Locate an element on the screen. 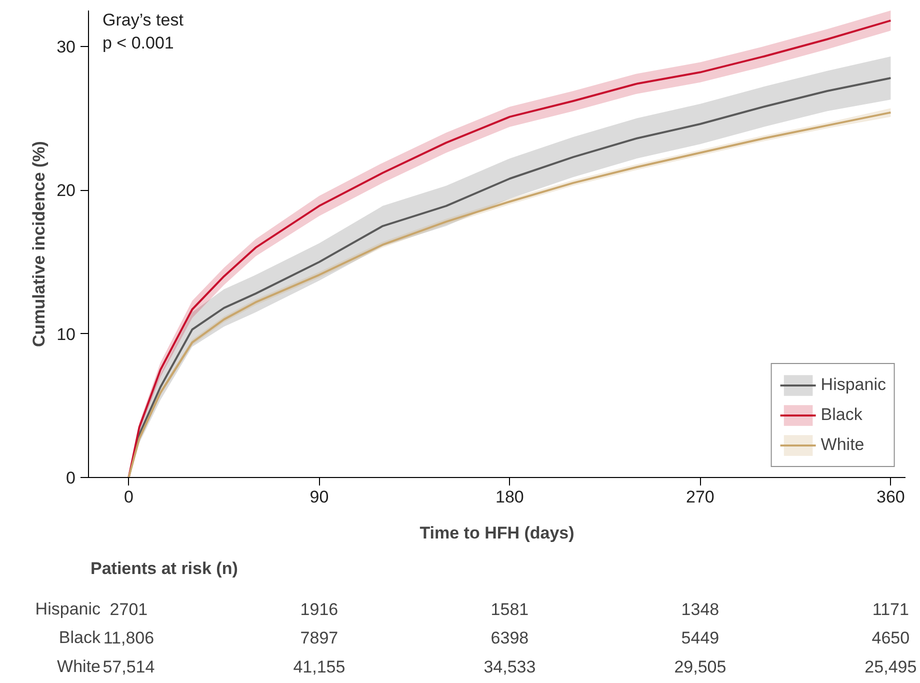 The image size is (920, 683). x-tick-label: 360 is located at coordinates (890, 497).